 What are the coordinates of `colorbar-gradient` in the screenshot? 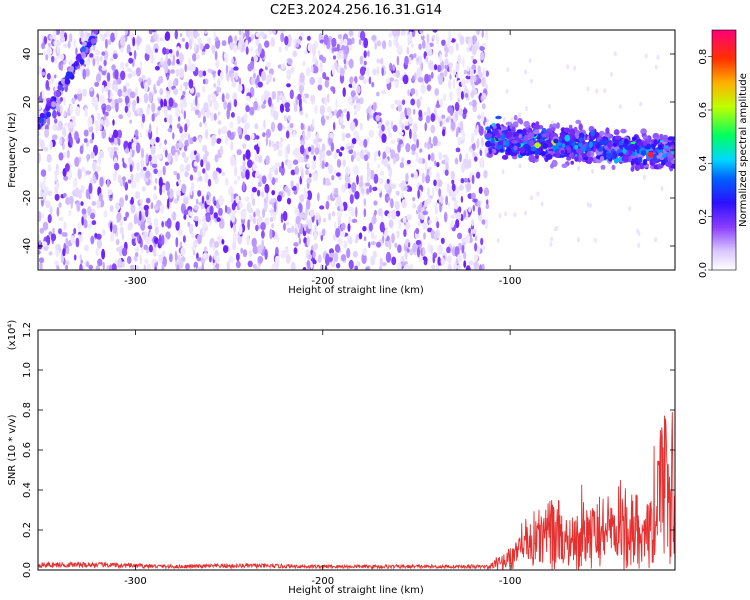 It's located at (724, 150).